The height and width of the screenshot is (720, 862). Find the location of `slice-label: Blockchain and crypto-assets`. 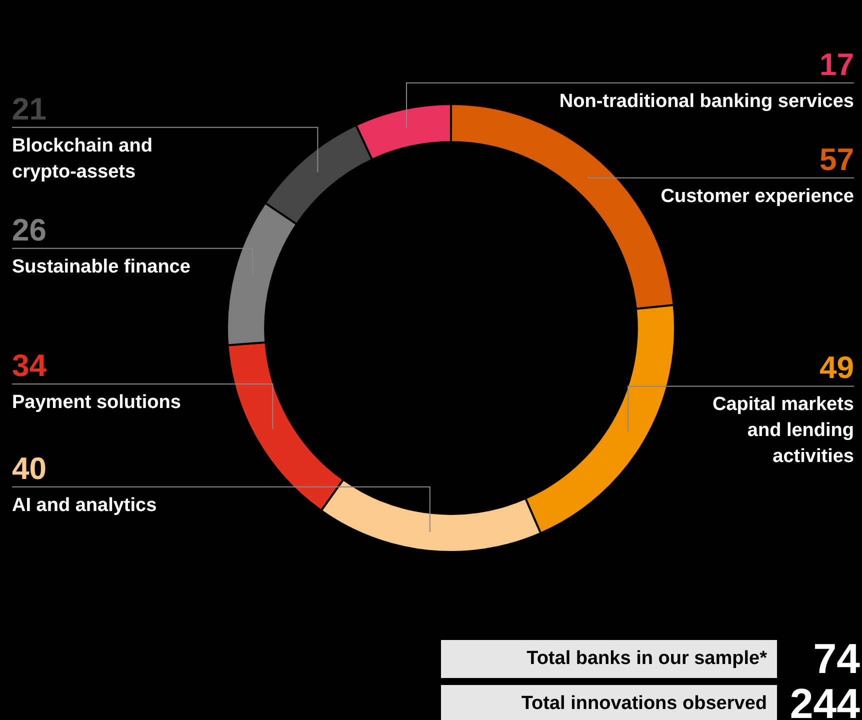

slice-label: Blockchain and crypto-assets is located at coordinates (82, 158).